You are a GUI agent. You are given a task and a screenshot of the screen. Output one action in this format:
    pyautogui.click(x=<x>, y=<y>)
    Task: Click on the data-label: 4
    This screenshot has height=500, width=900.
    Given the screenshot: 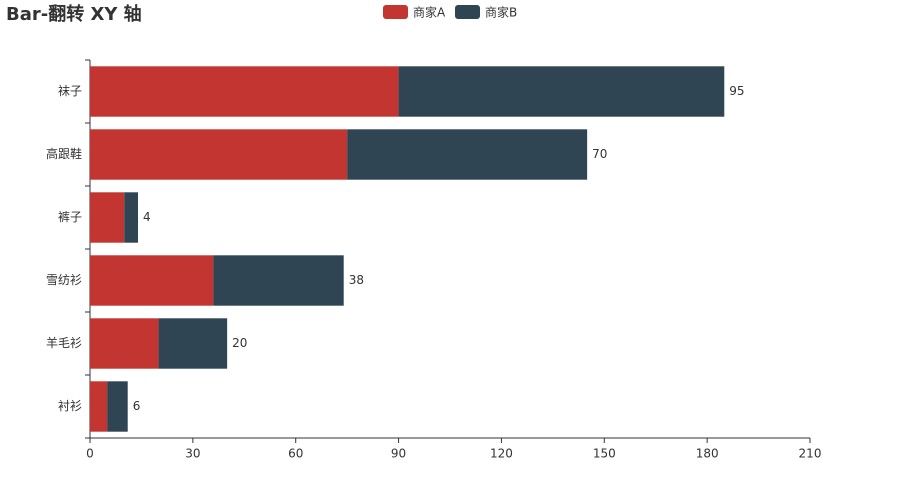 What is the action you would take?
    pyautogui.click(x=147, y=217)
    